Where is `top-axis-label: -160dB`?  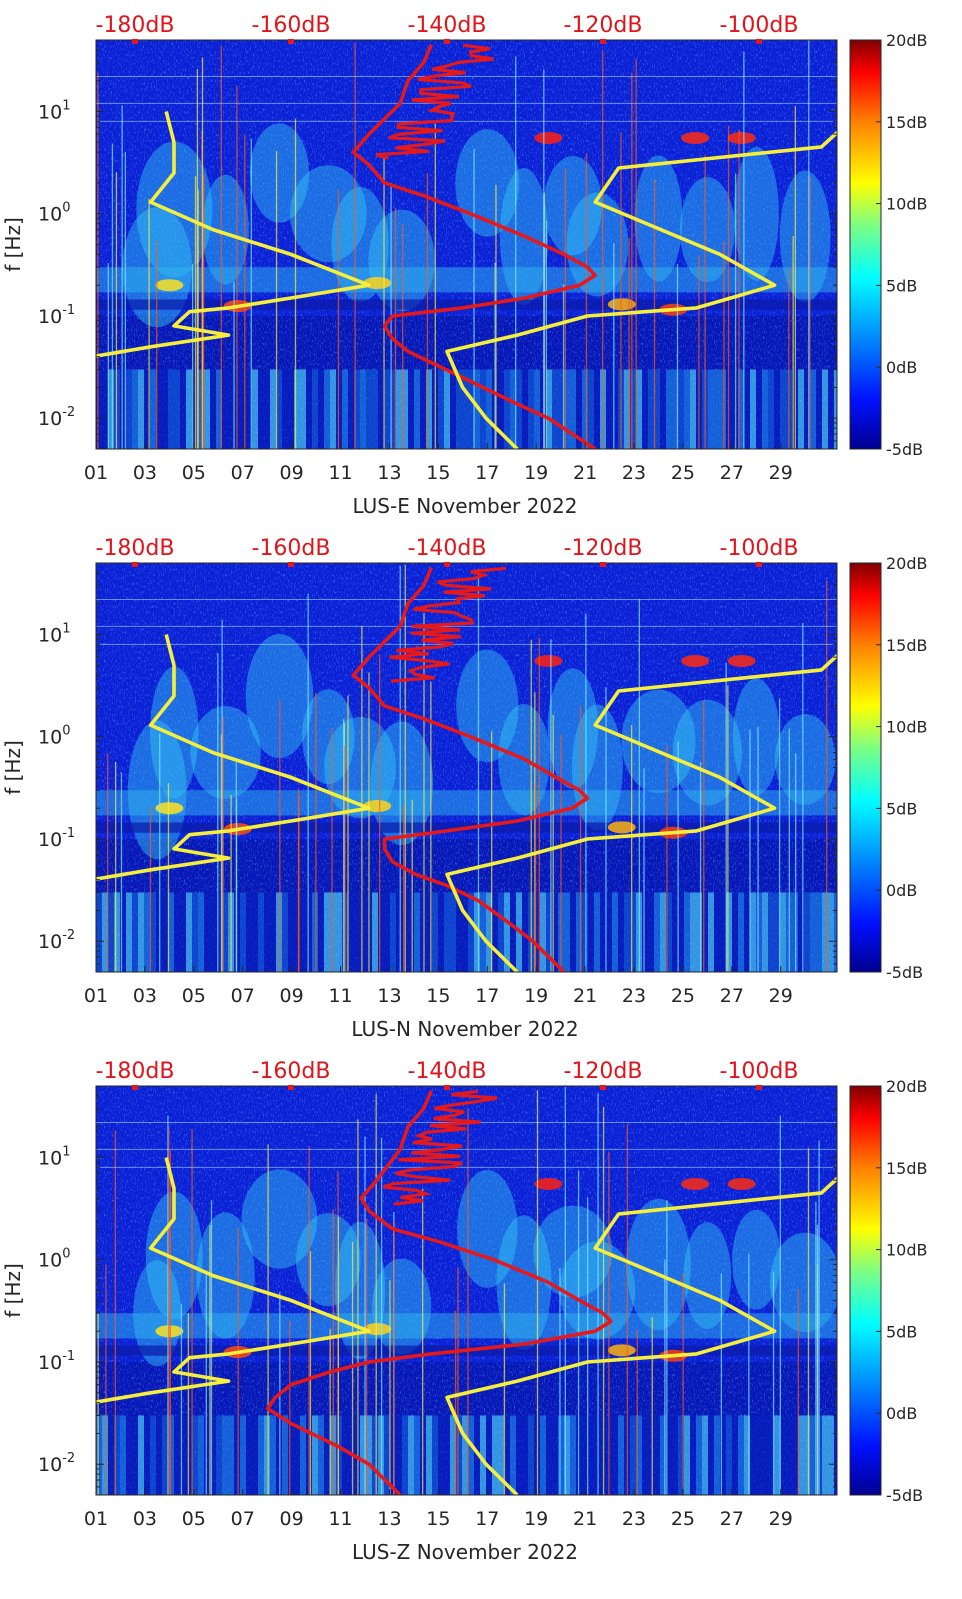 top-axis-label: -160dB is located at coordinates (291, 548).